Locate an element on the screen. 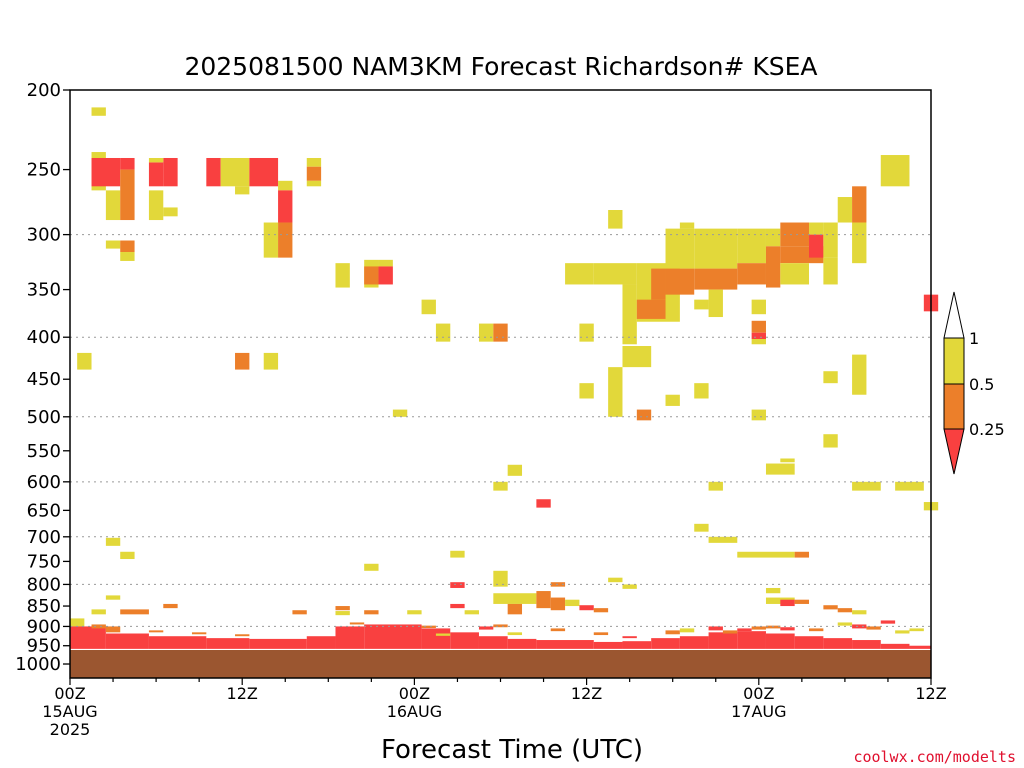  y-tick-label: 750 is located at coordinates (44, 561).